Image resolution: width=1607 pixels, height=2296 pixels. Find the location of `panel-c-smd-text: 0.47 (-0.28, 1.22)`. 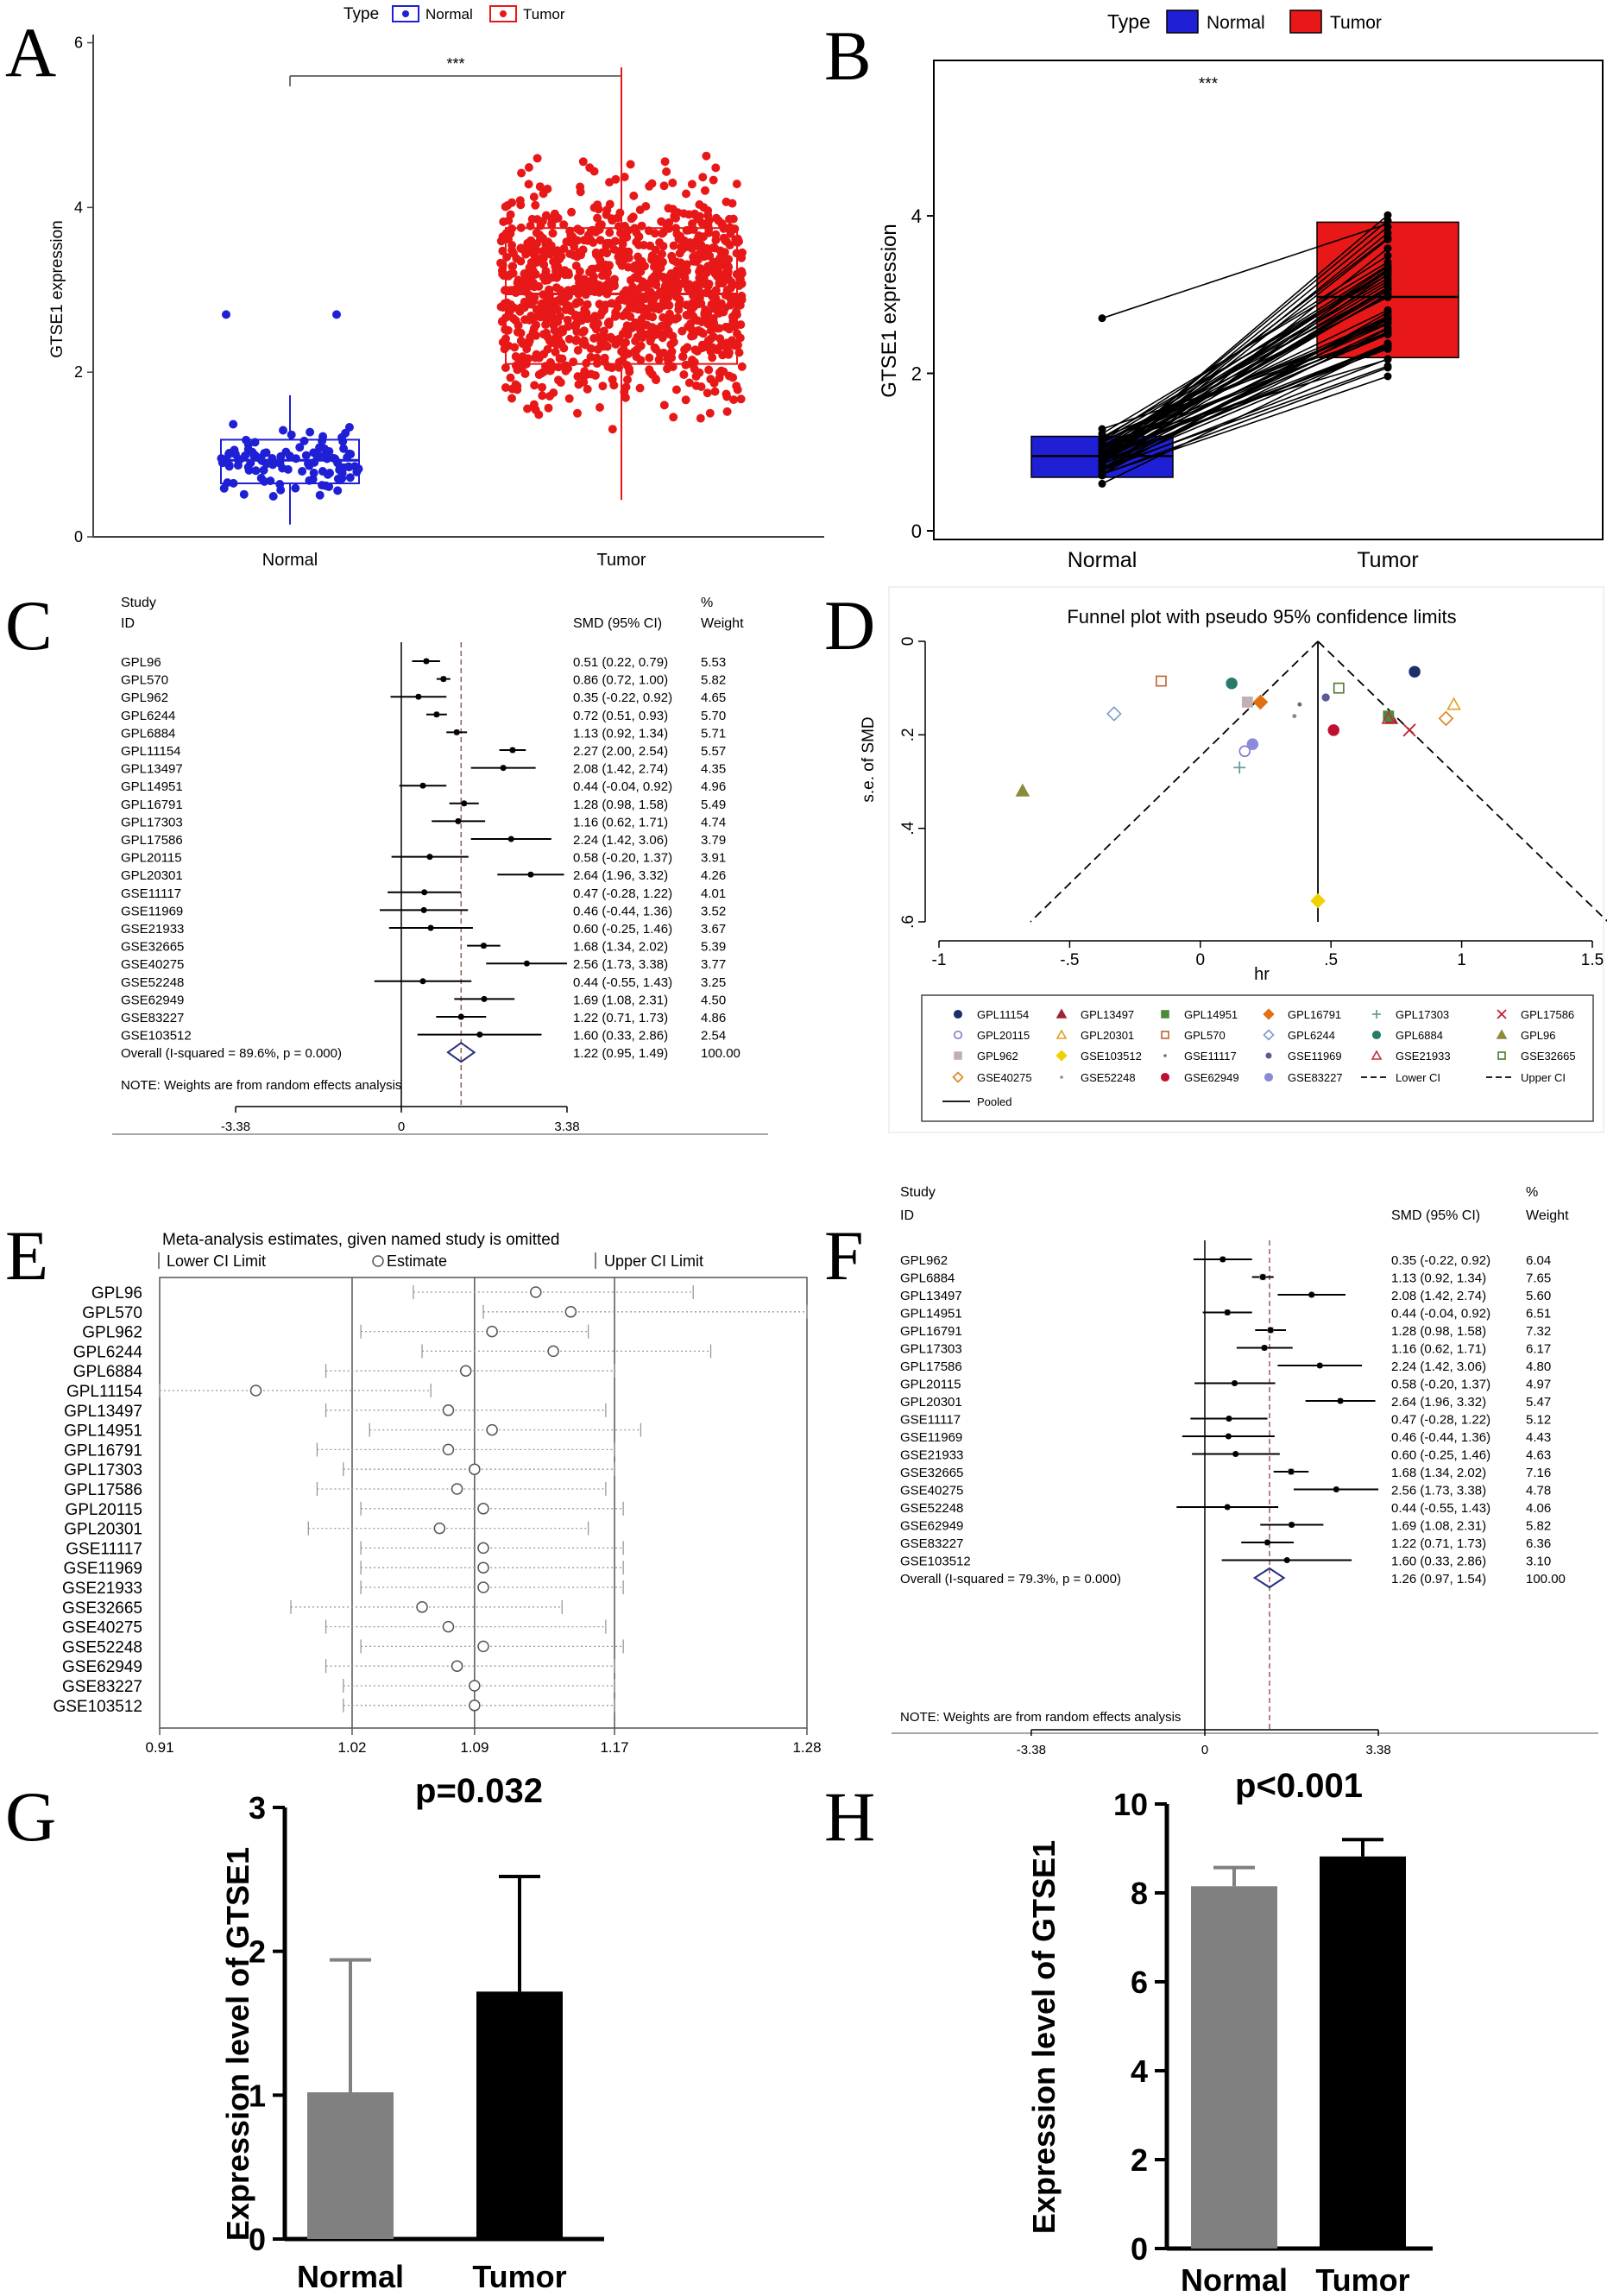

panel-c-smd-text: 0.47 (-0.28, 1.22) is located at coordinates (622, 893).